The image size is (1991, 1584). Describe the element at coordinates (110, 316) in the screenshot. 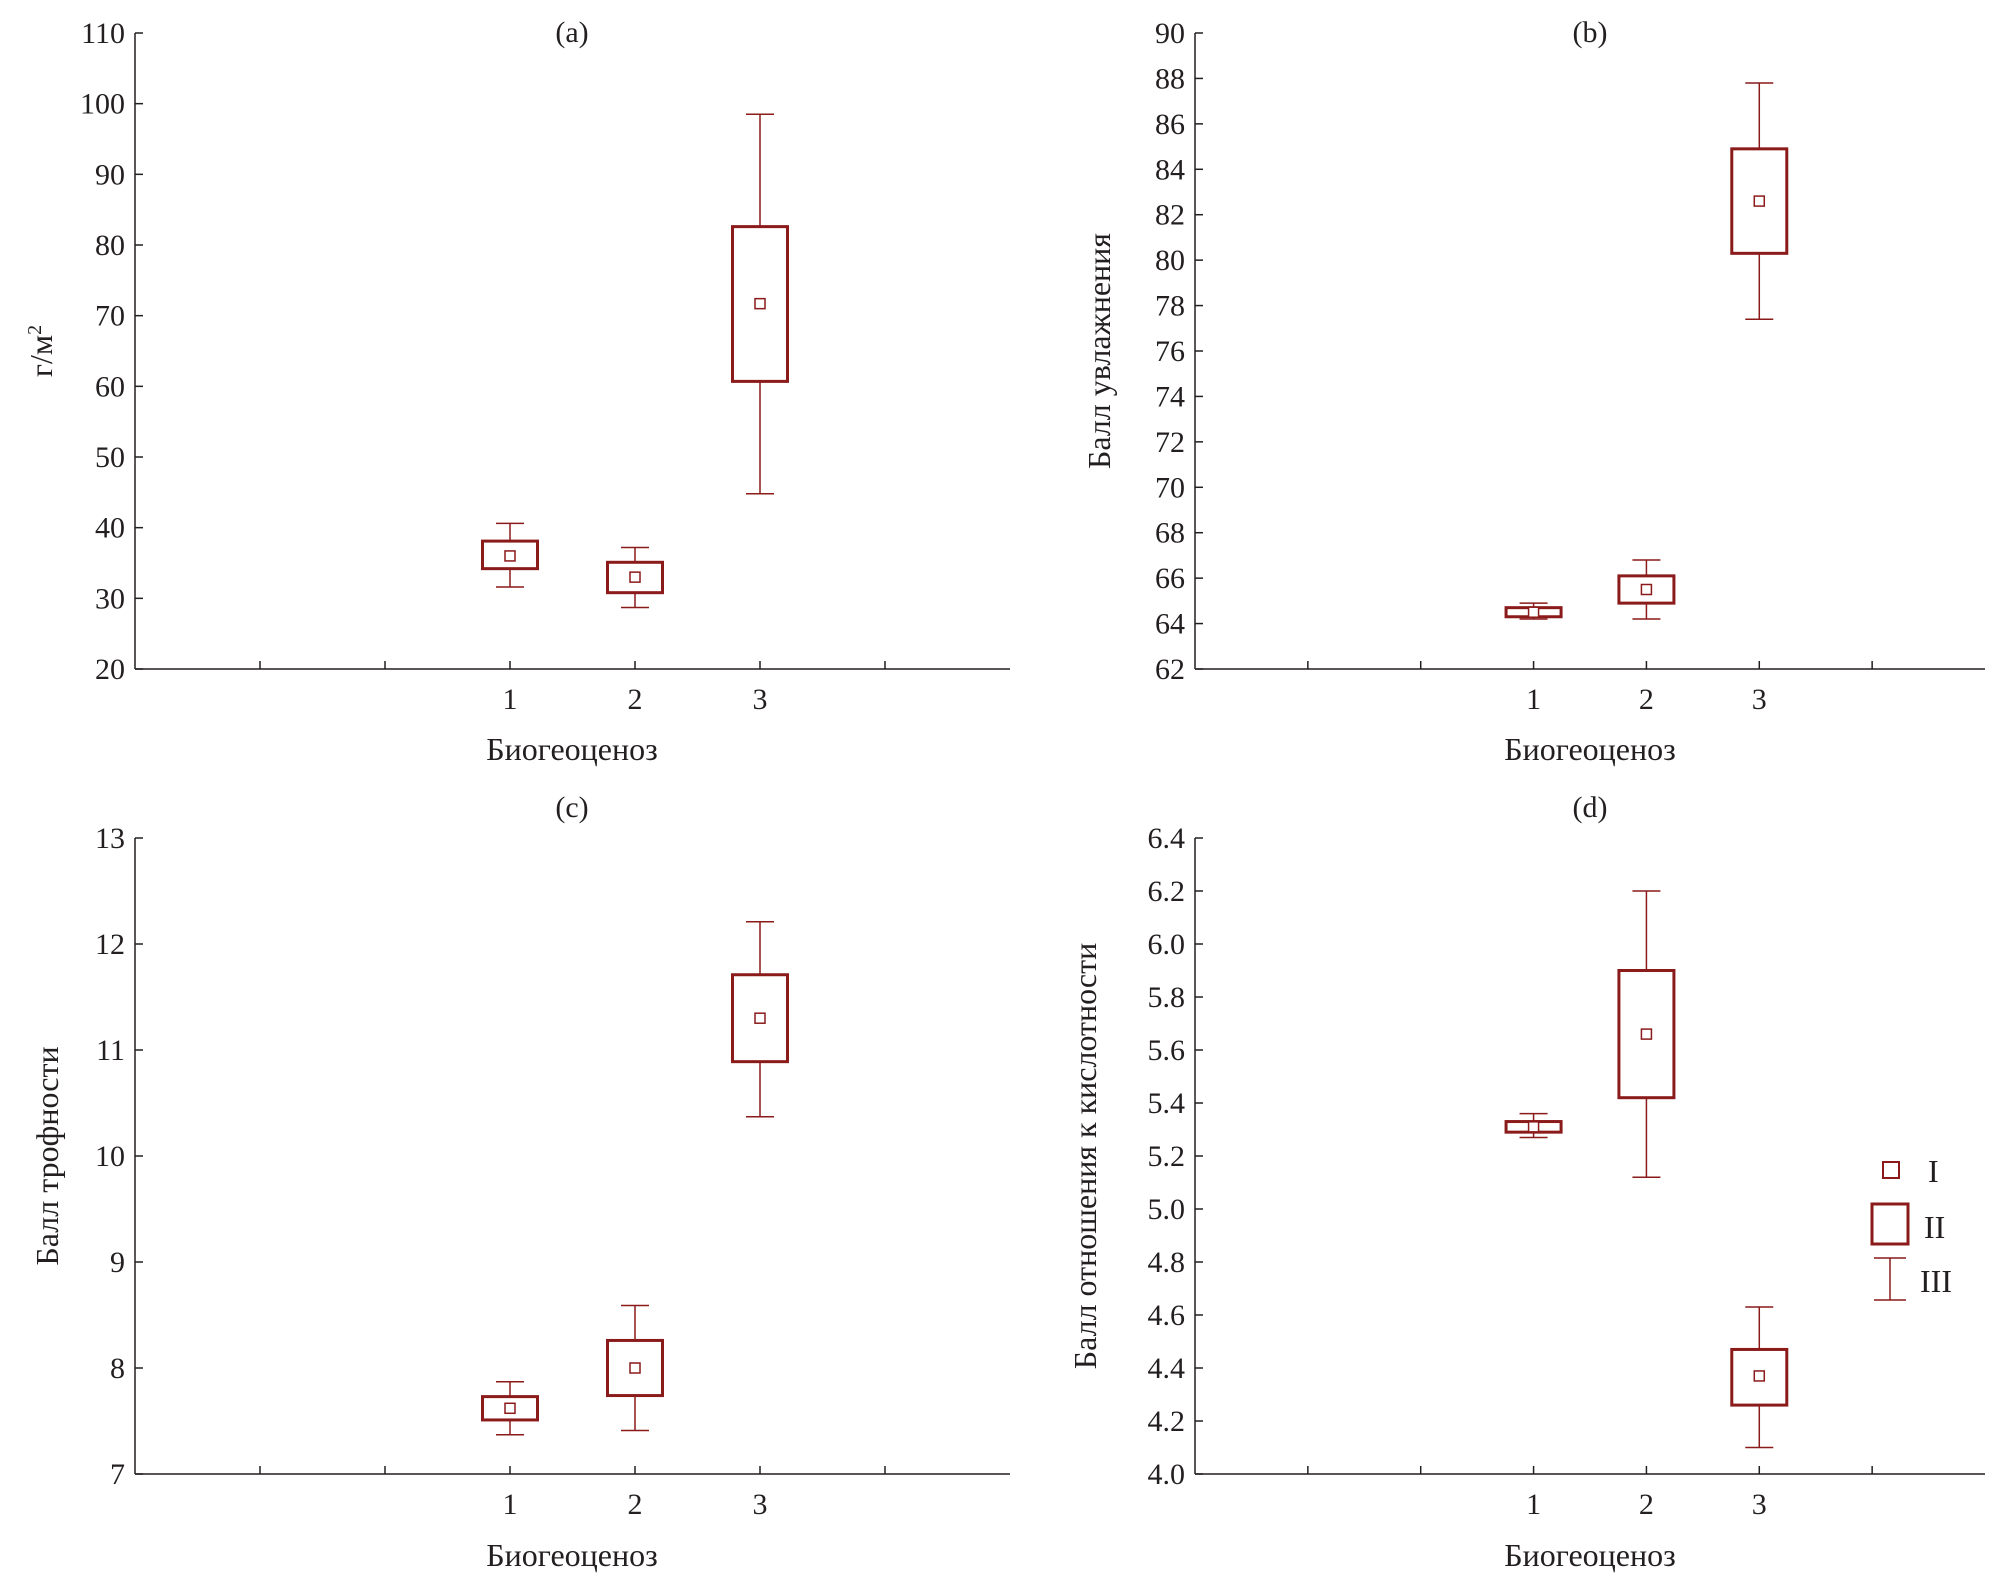

I see `panel-a-y-tick-label: 70` at that location.